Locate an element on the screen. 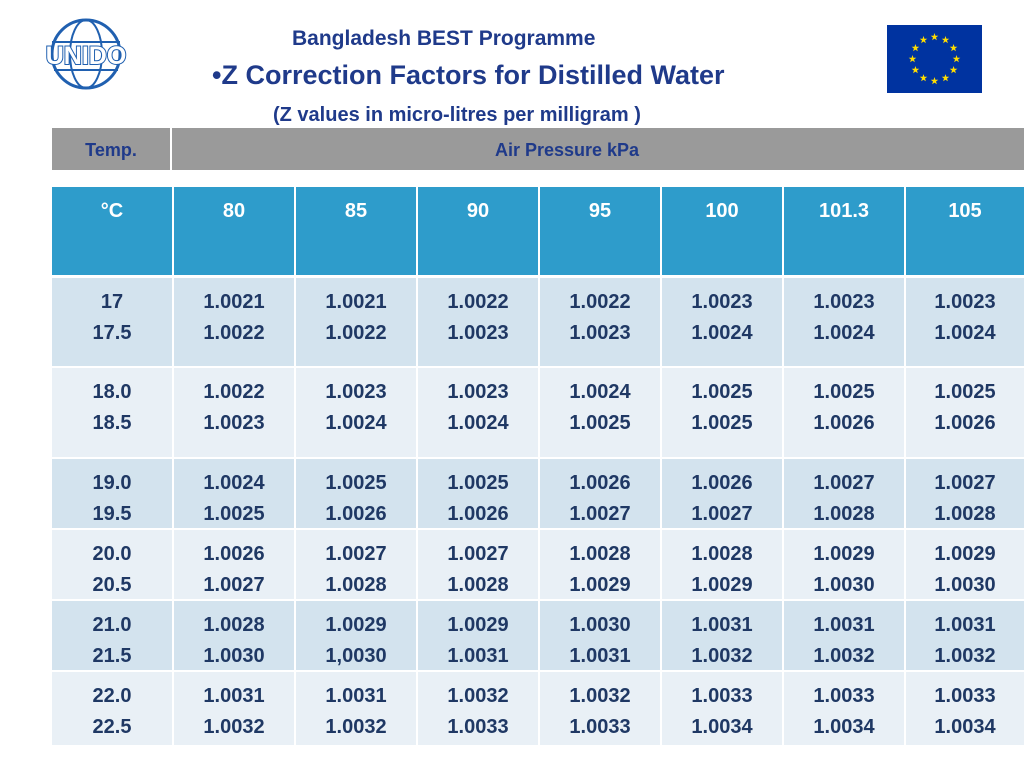 The image size is (1024, 768). temp-text: 19.0 is located at coordinates (112, 483).